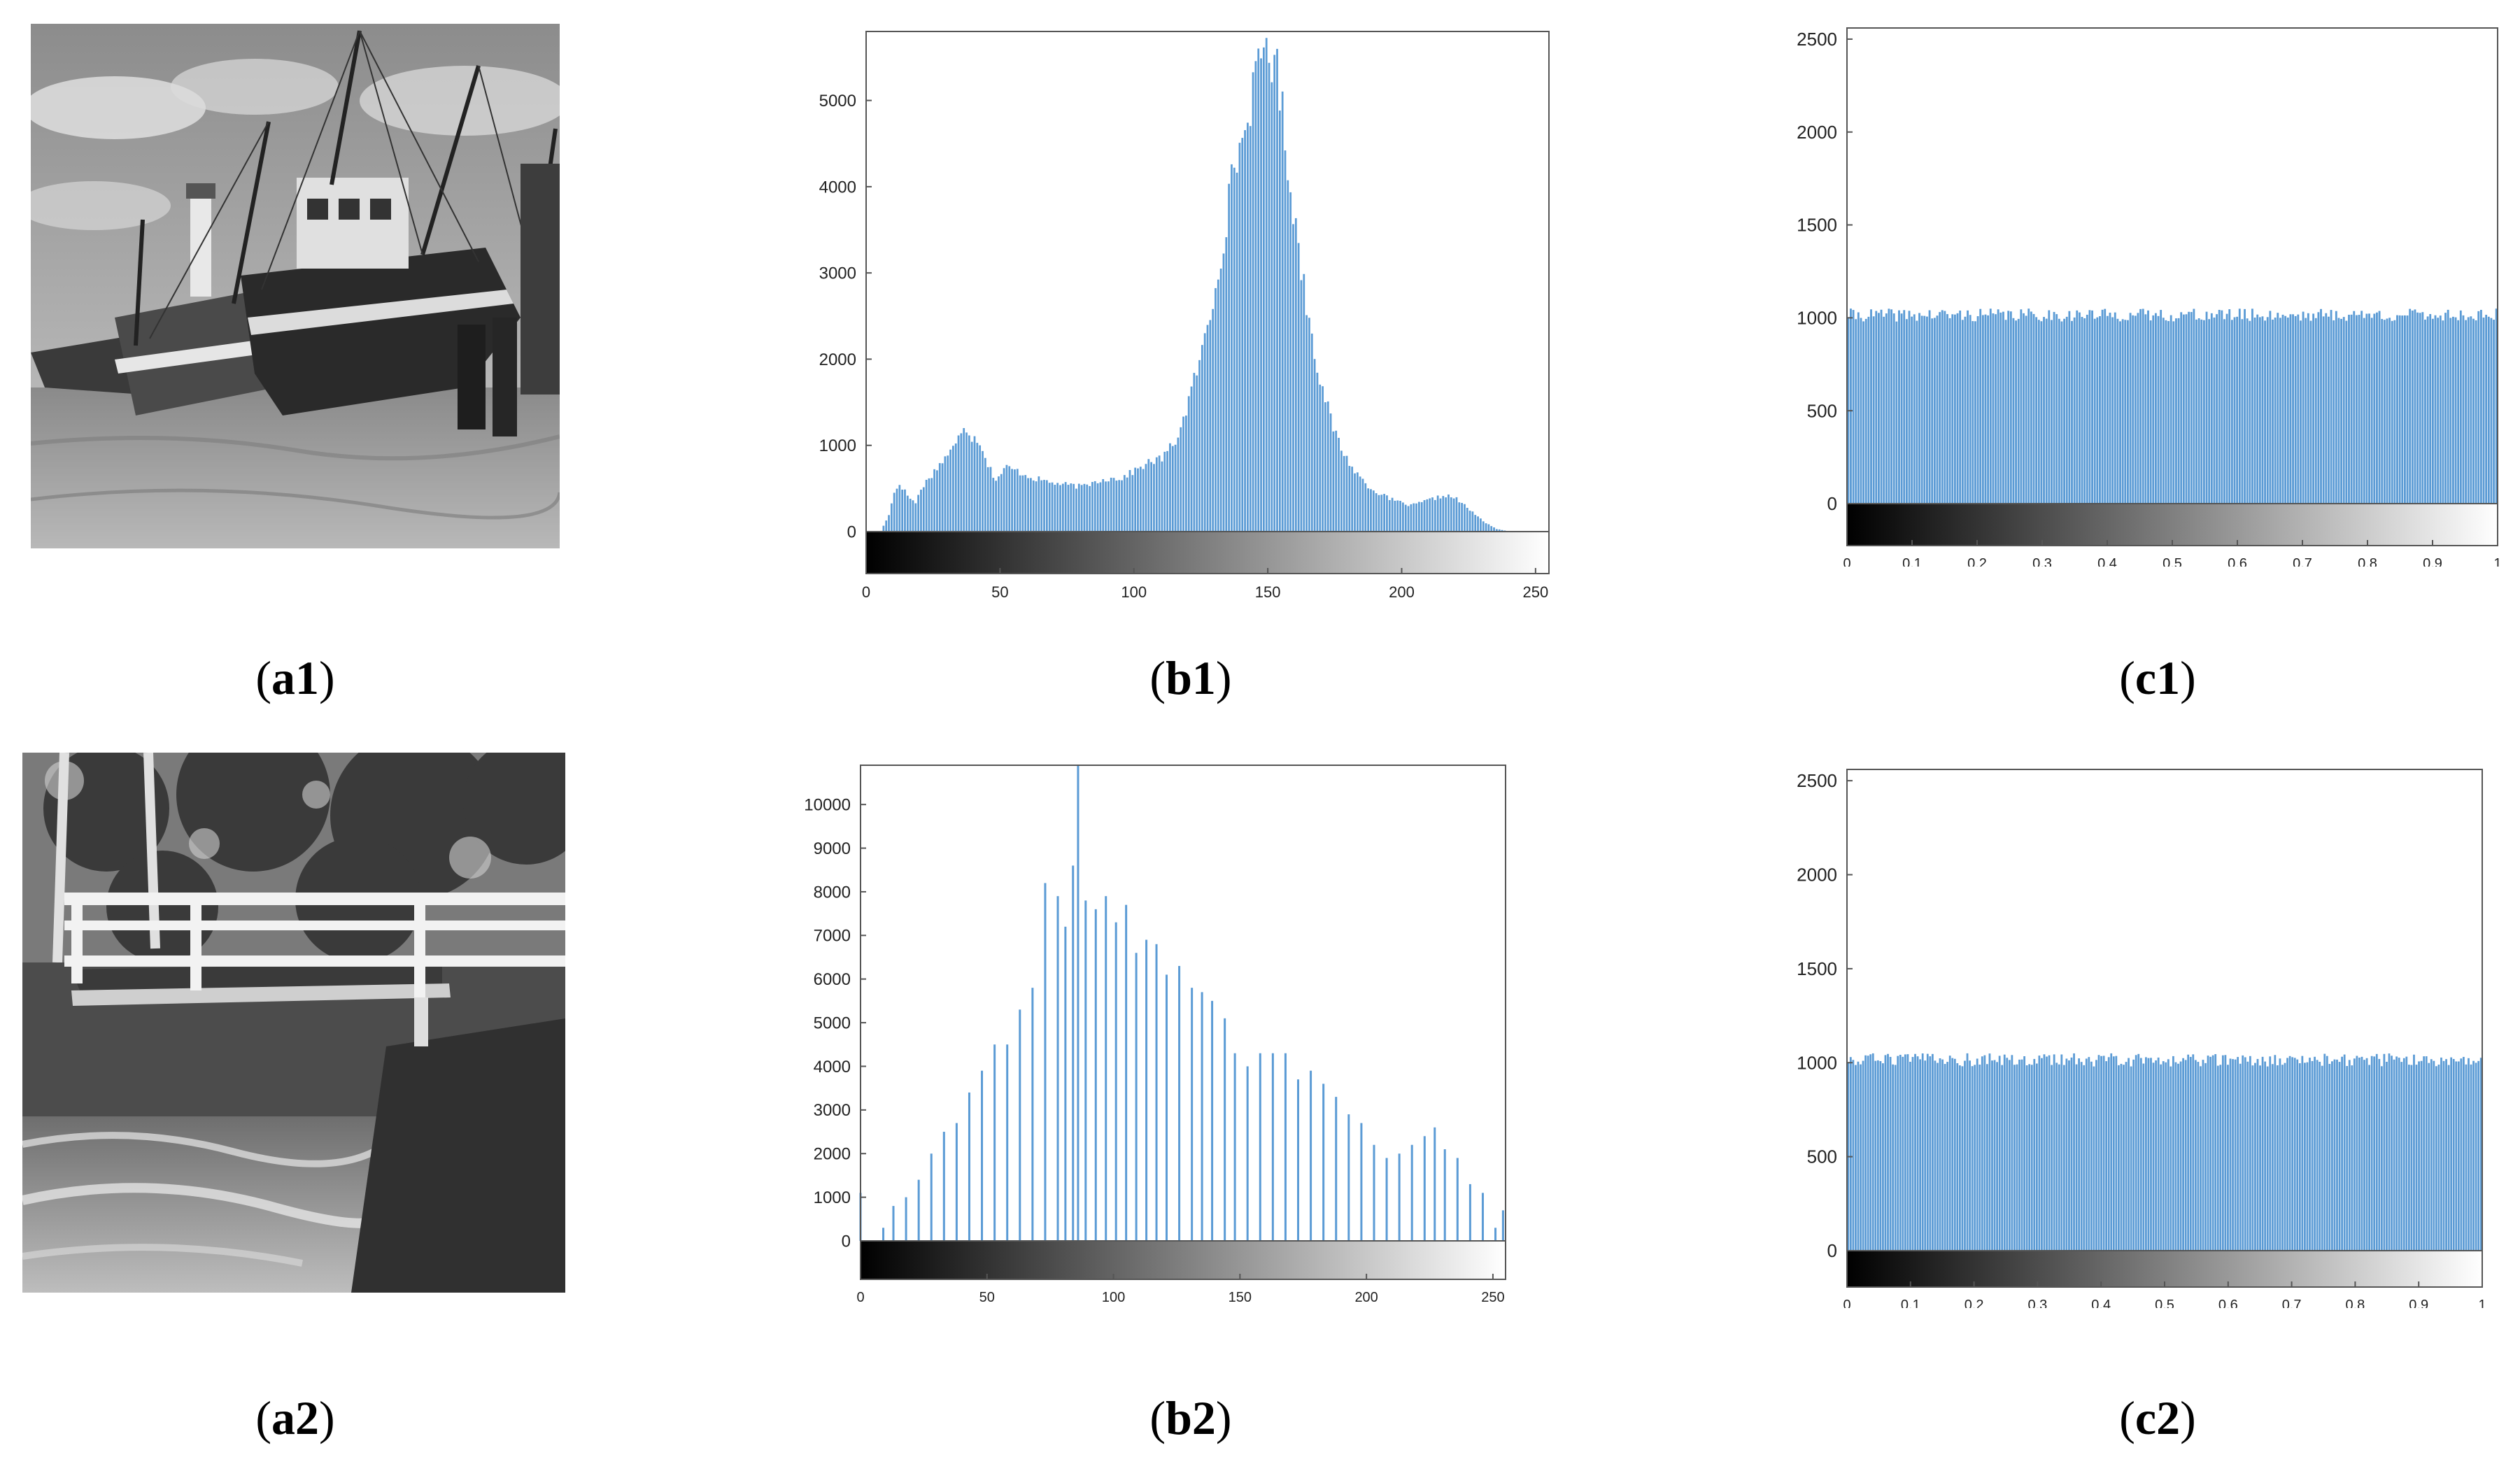 This screenshot has width=2520, height=1471. I want to click on x-tick-label: 150, so click(1240, 1297).